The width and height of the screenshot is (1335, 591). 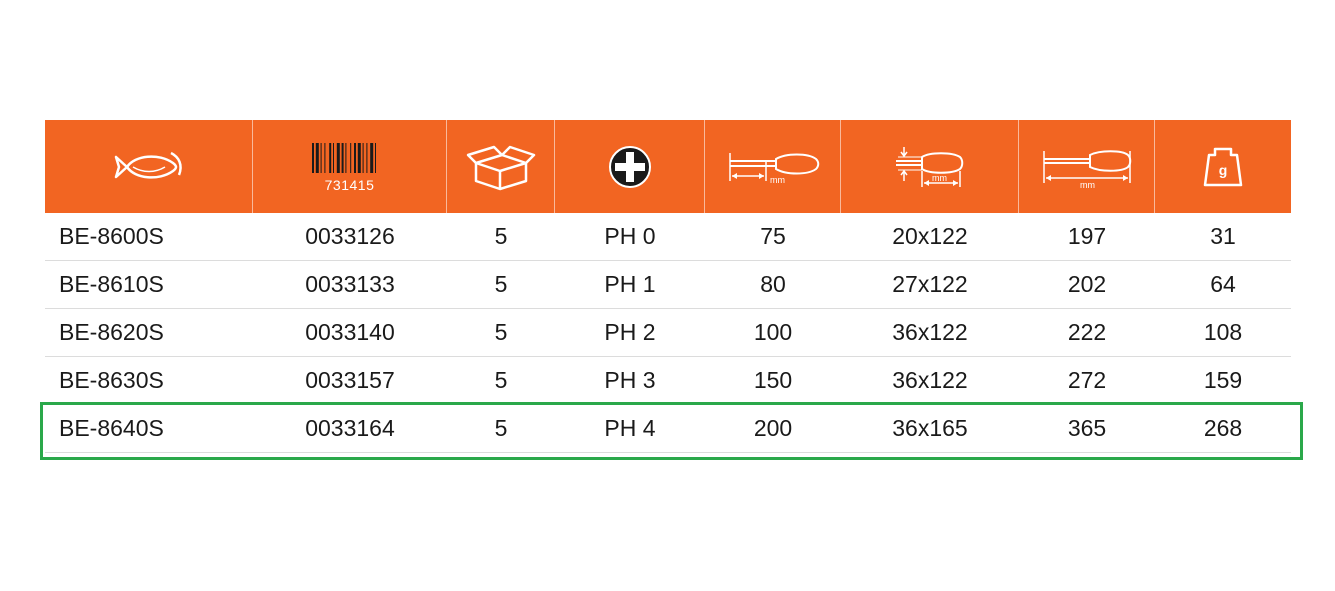 What do you see at coordinates (1223, 428) in the screenshot?
I see `cell-weight: 268` at bounding box center [1223, 428].